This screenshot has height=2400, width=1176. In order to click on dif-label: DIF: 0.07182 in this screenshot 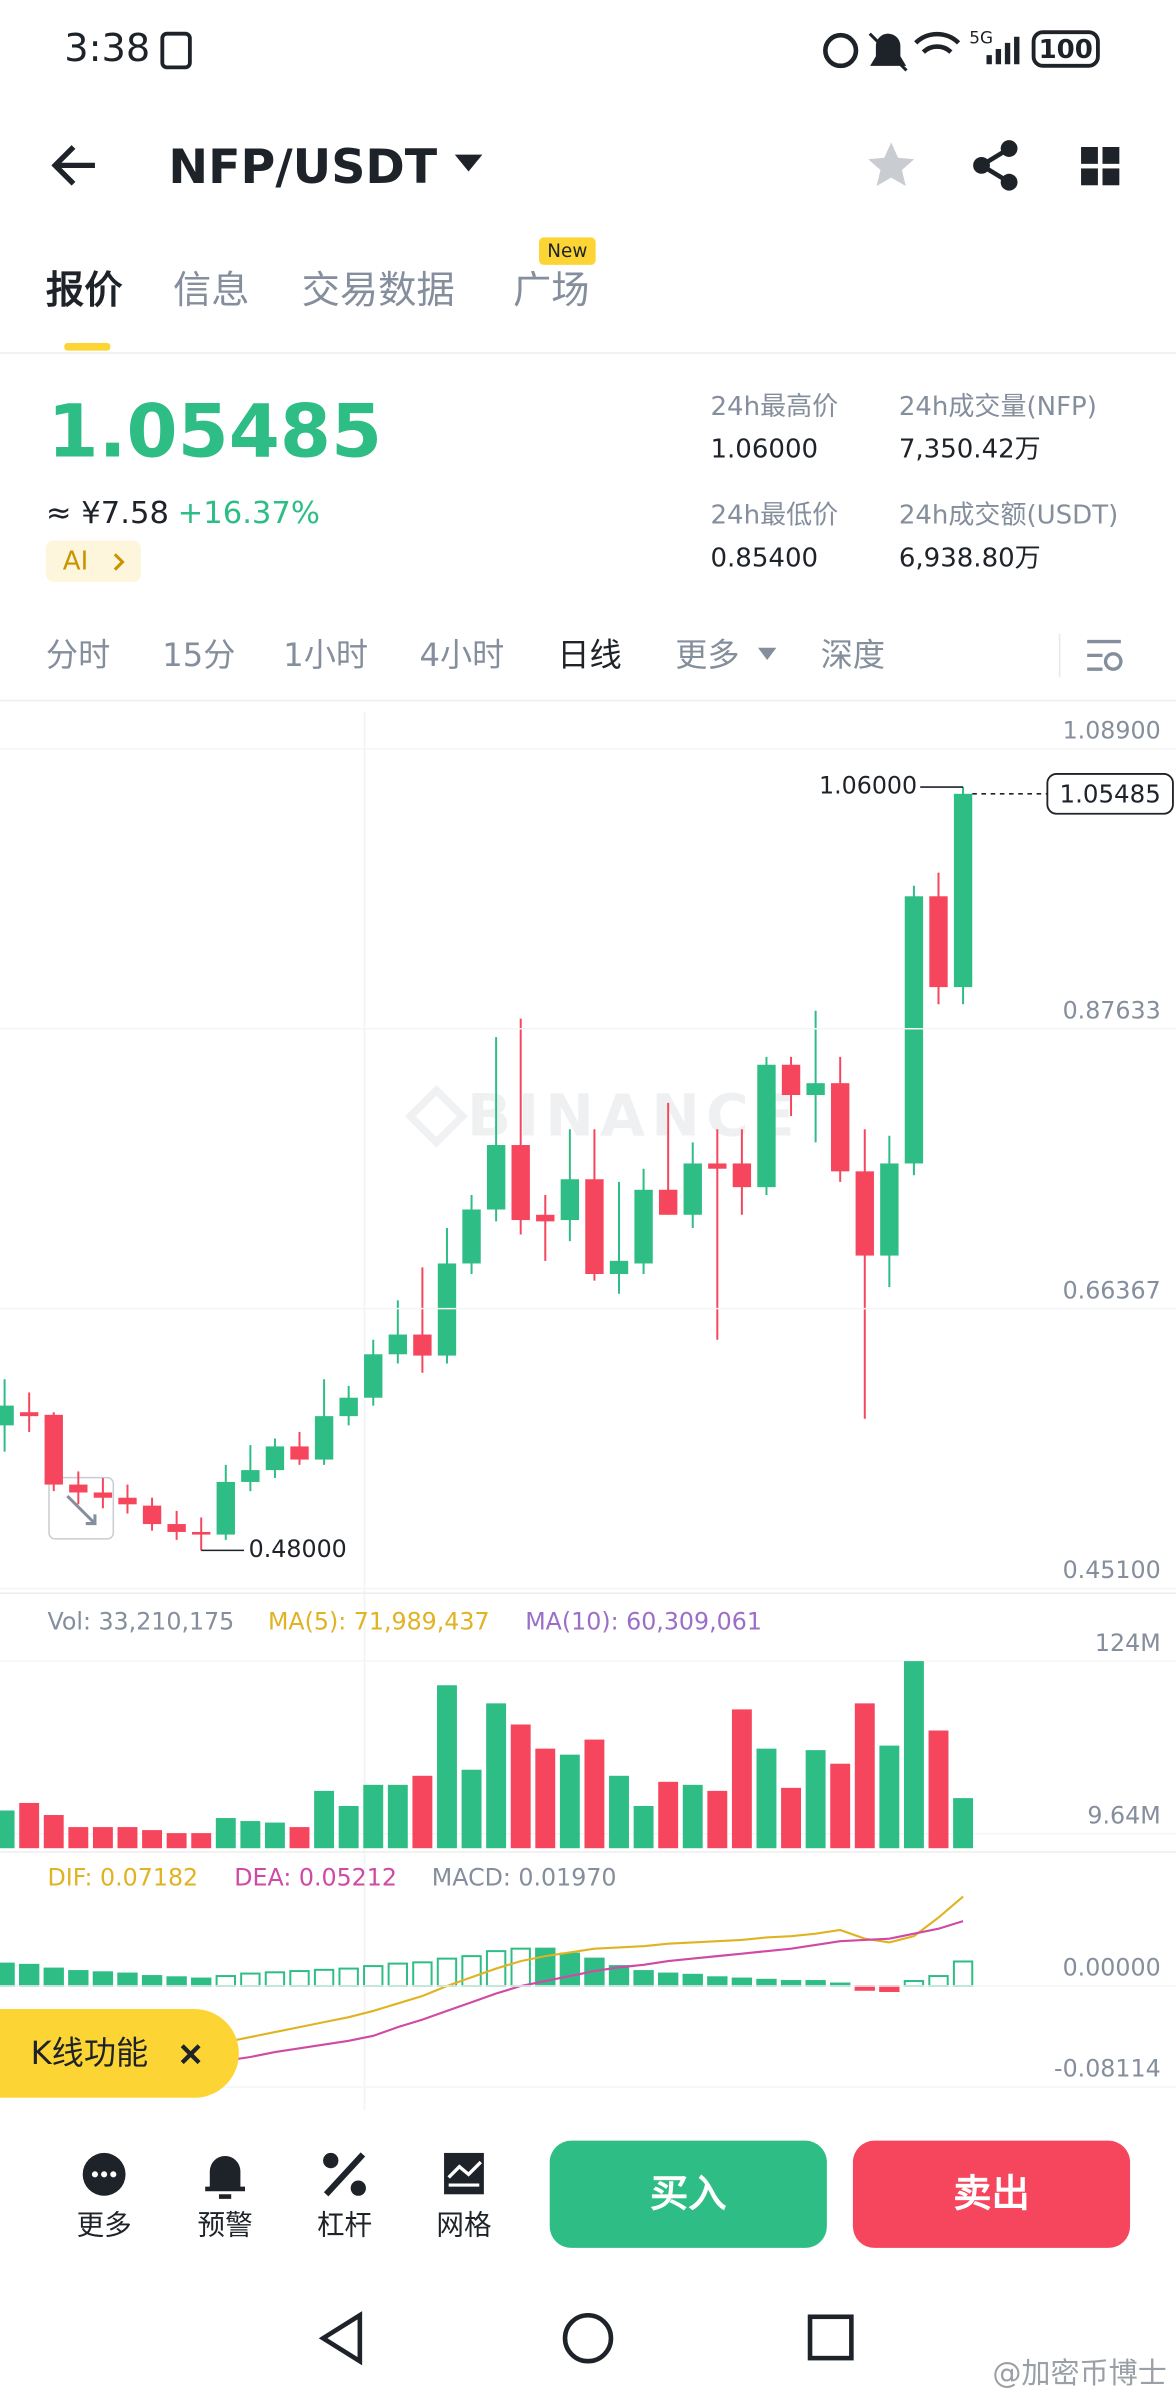, I will do `click(122, 1877)`.